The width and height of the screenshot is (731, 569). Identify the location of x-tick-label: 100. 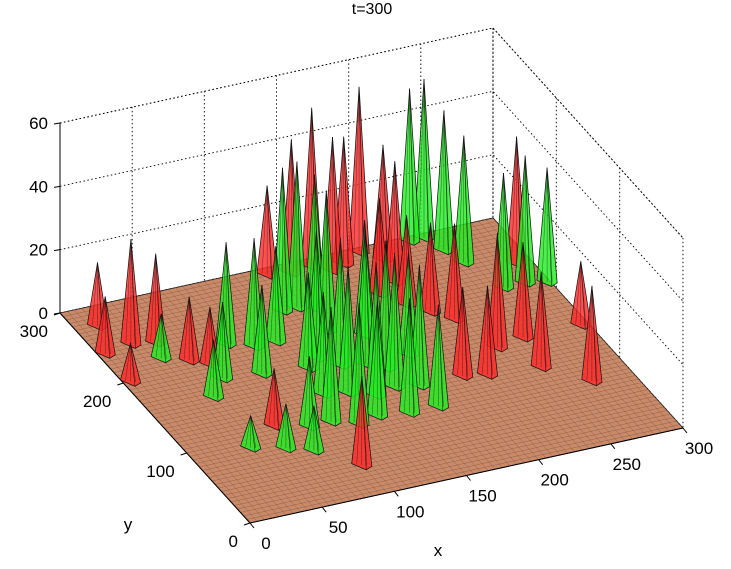
(410, 511).